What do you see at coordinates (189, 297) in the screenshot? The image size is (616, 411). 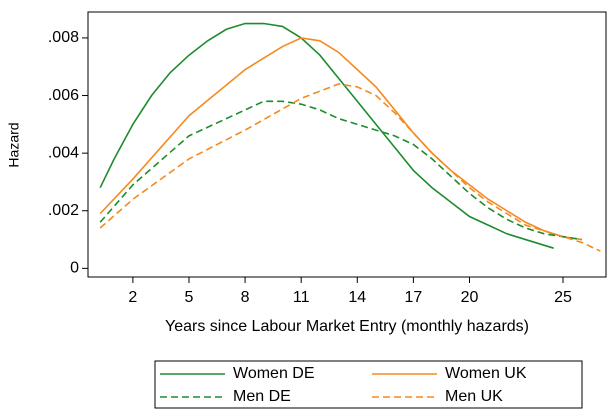 I see `x-tick-label: 5` at bounding box center [189, 297].